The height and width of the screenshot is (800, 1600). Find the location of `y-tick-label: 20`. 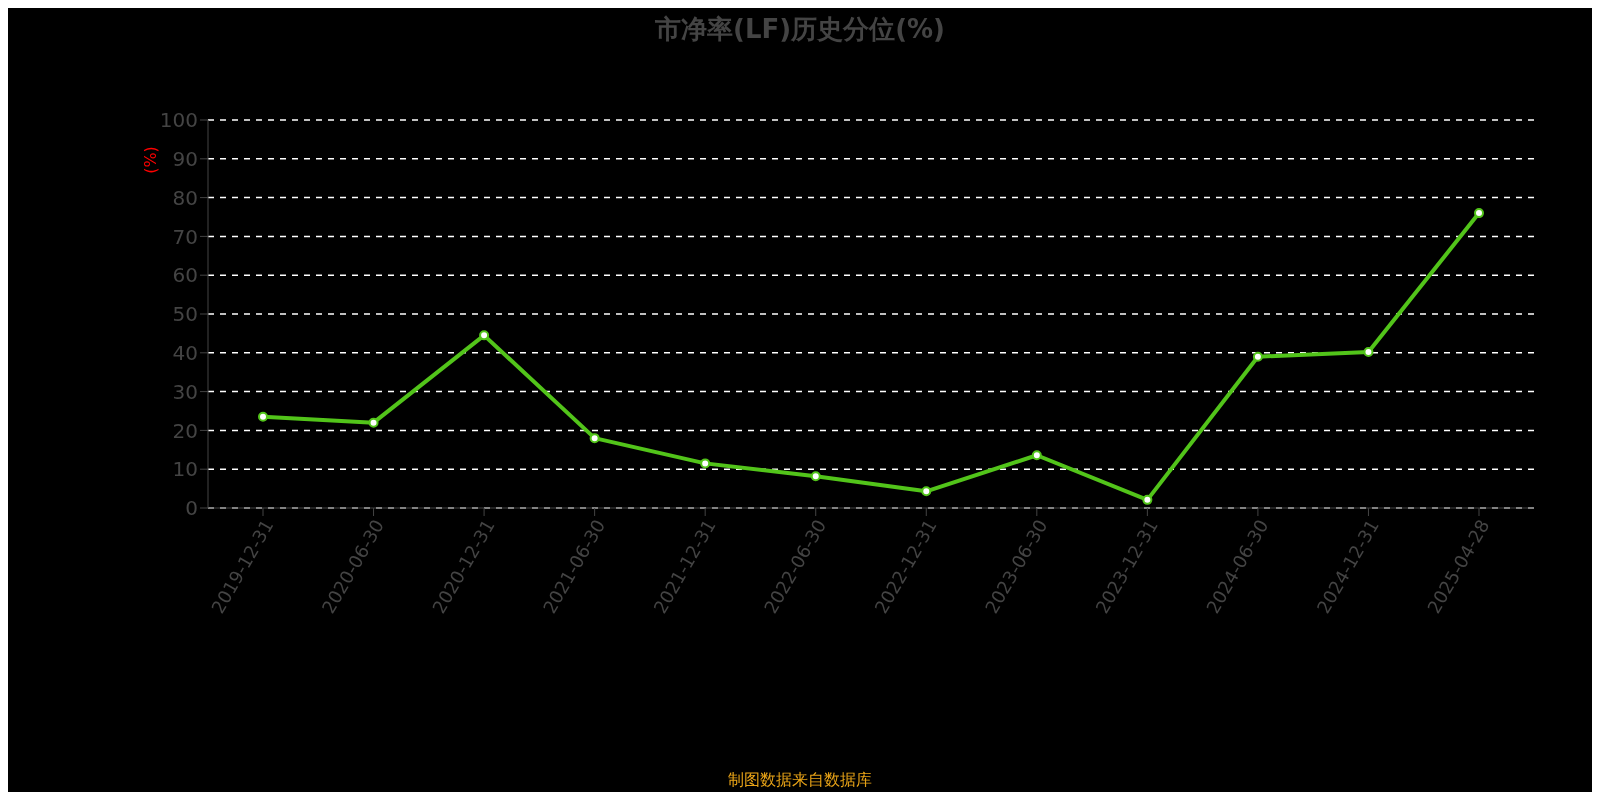

y-tick-label: 20 is located at coordinates (185, 430).